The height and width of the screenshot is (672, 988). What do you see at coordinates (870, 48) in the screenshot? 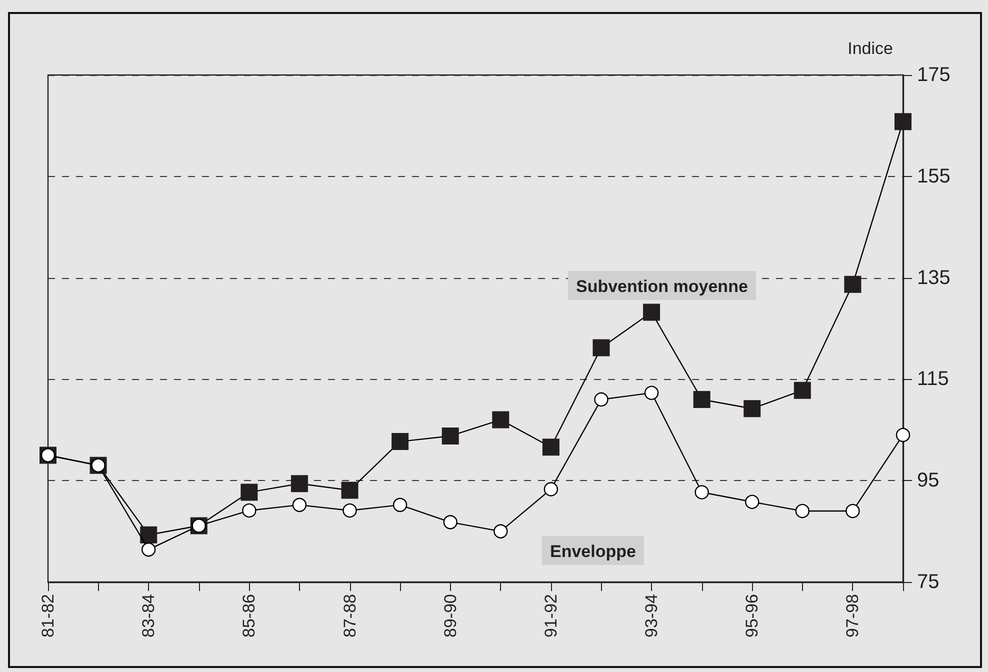
I see `y-axis-title: Indice` at bounding box center [870, 48].